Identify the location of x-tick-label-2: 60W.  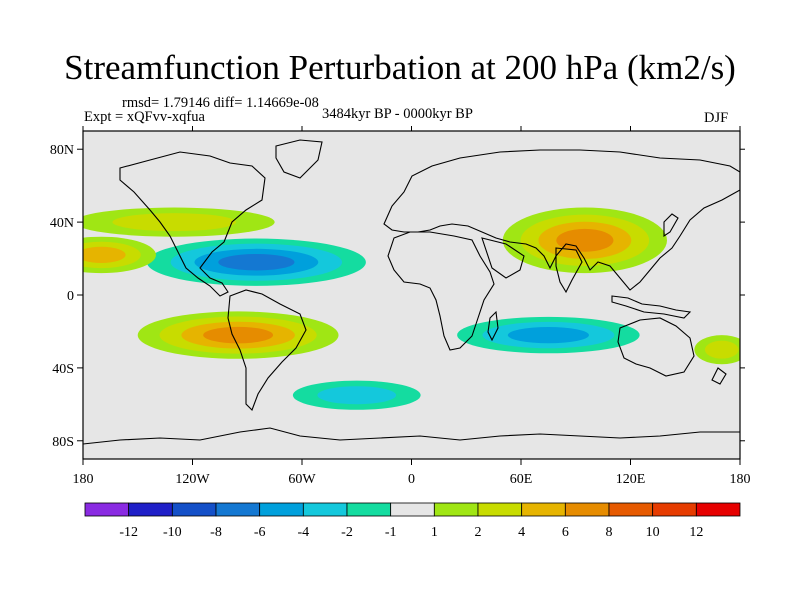
(302, 479).